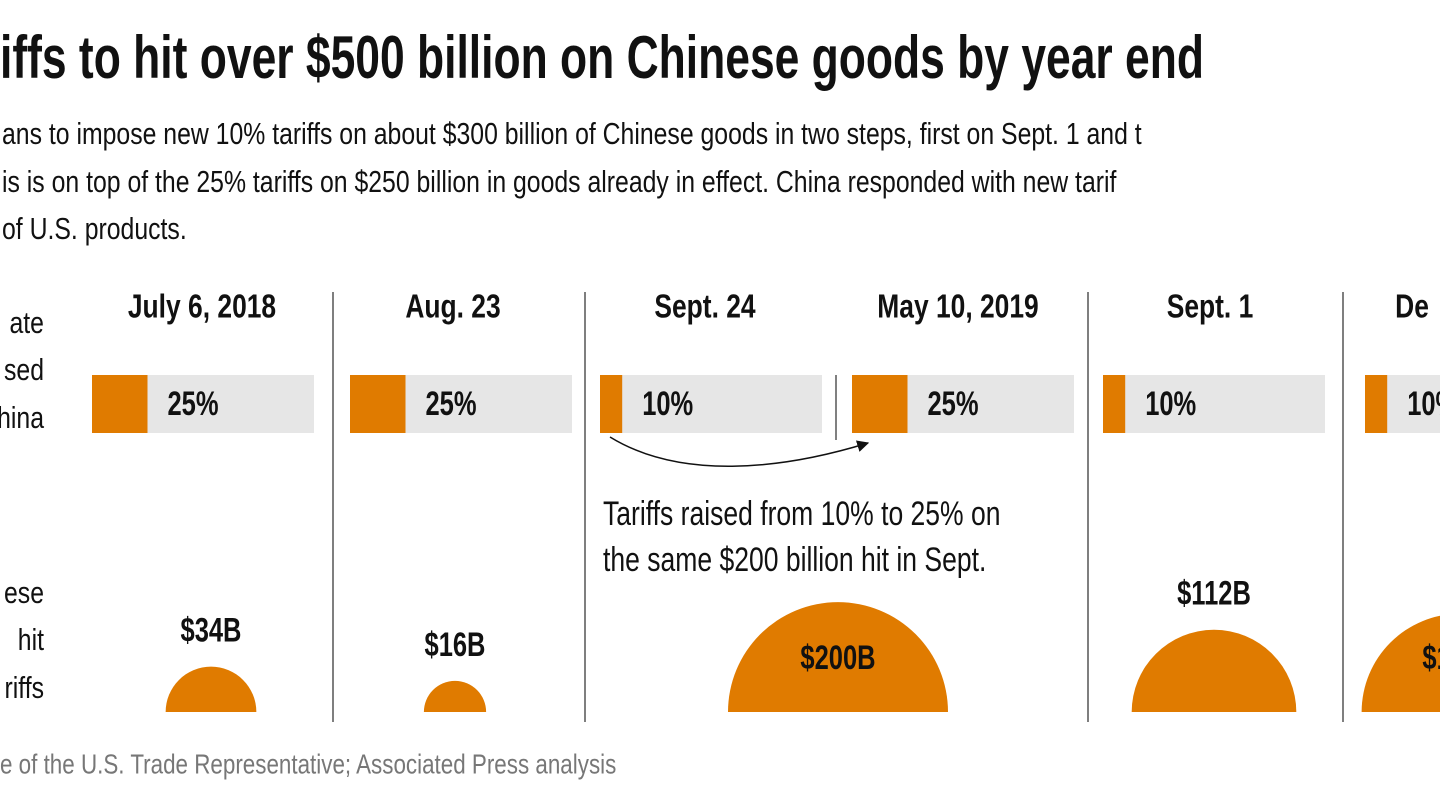 Image resolution: width=1440 pixels, height=810 pixels. Describe the element at coordinates (1214, 594) in the screenshot. I see `amount-label: $112B` at that location.